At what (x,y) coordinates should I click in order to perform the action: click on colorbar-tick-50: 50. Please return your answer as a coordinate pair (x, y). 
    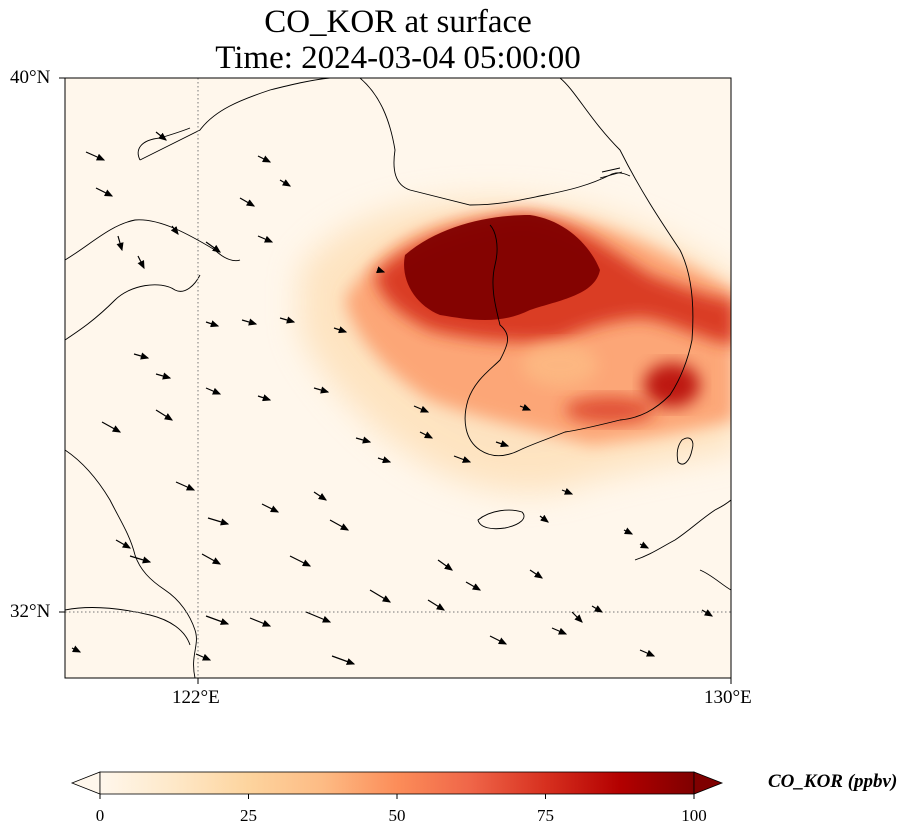
    Looking at the image, I should click on (397, 815).